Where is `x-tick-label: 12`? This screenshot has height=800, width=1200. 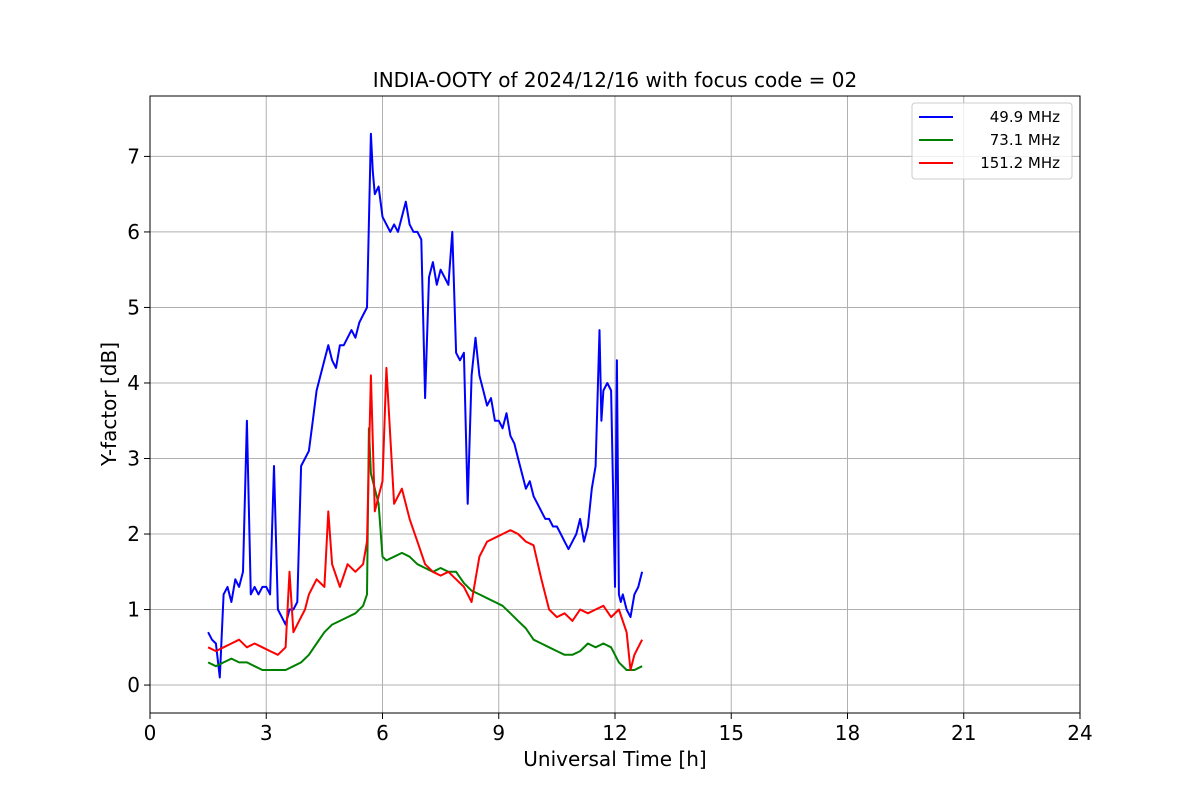
x-tick-label: 12 is located at coordinates (614, 733).